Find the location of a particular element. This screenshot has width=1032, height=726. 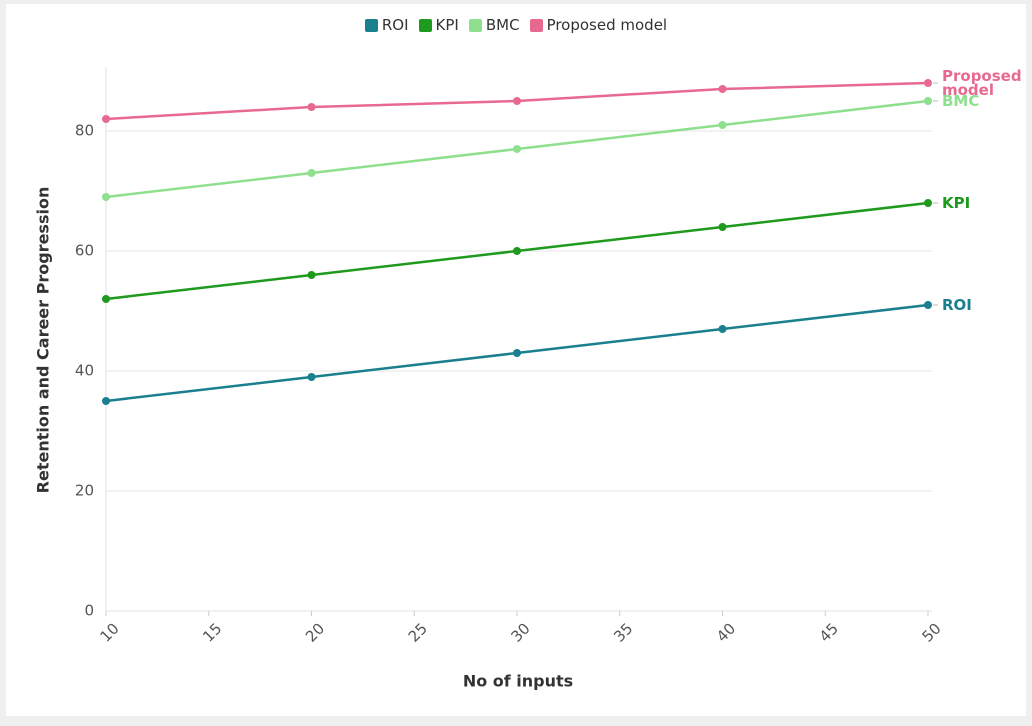

legend-label: Proposed model is located at coordinates (607, 25).